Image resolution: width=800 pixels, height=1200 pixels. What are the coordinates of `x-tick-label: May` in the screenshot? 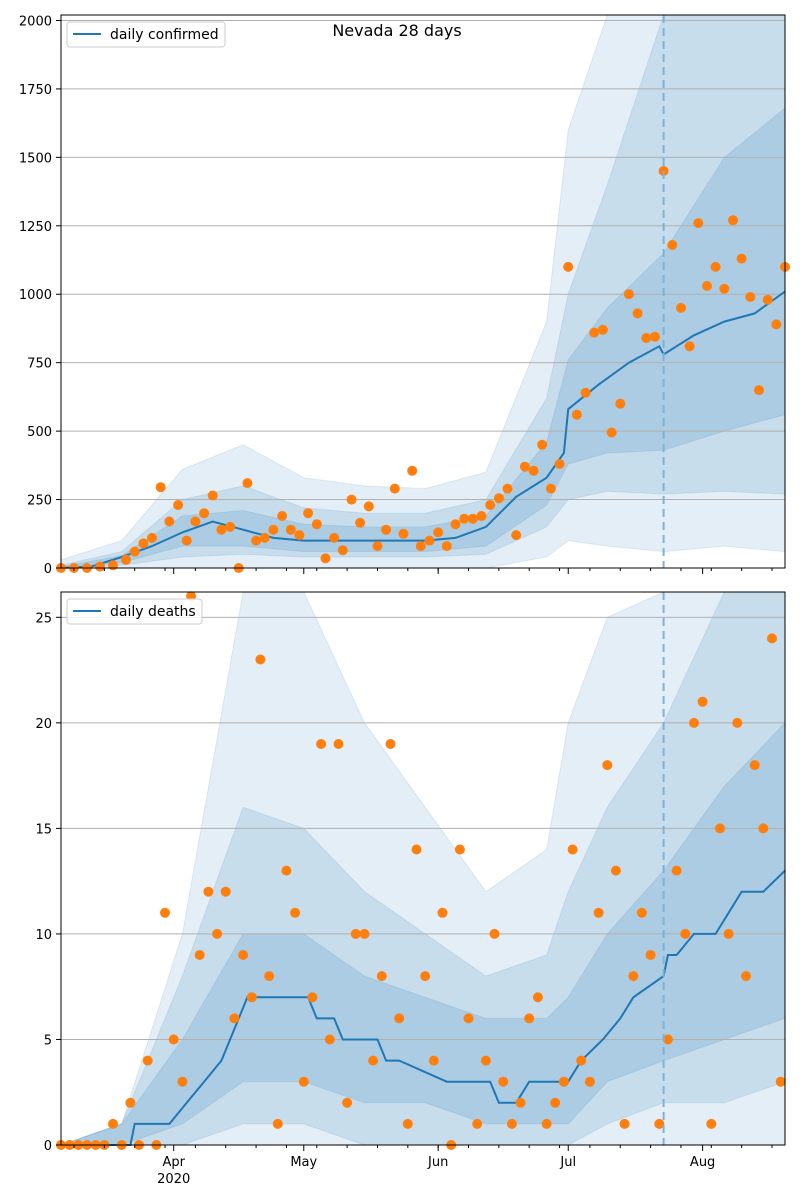 It's located at (303, 1162).